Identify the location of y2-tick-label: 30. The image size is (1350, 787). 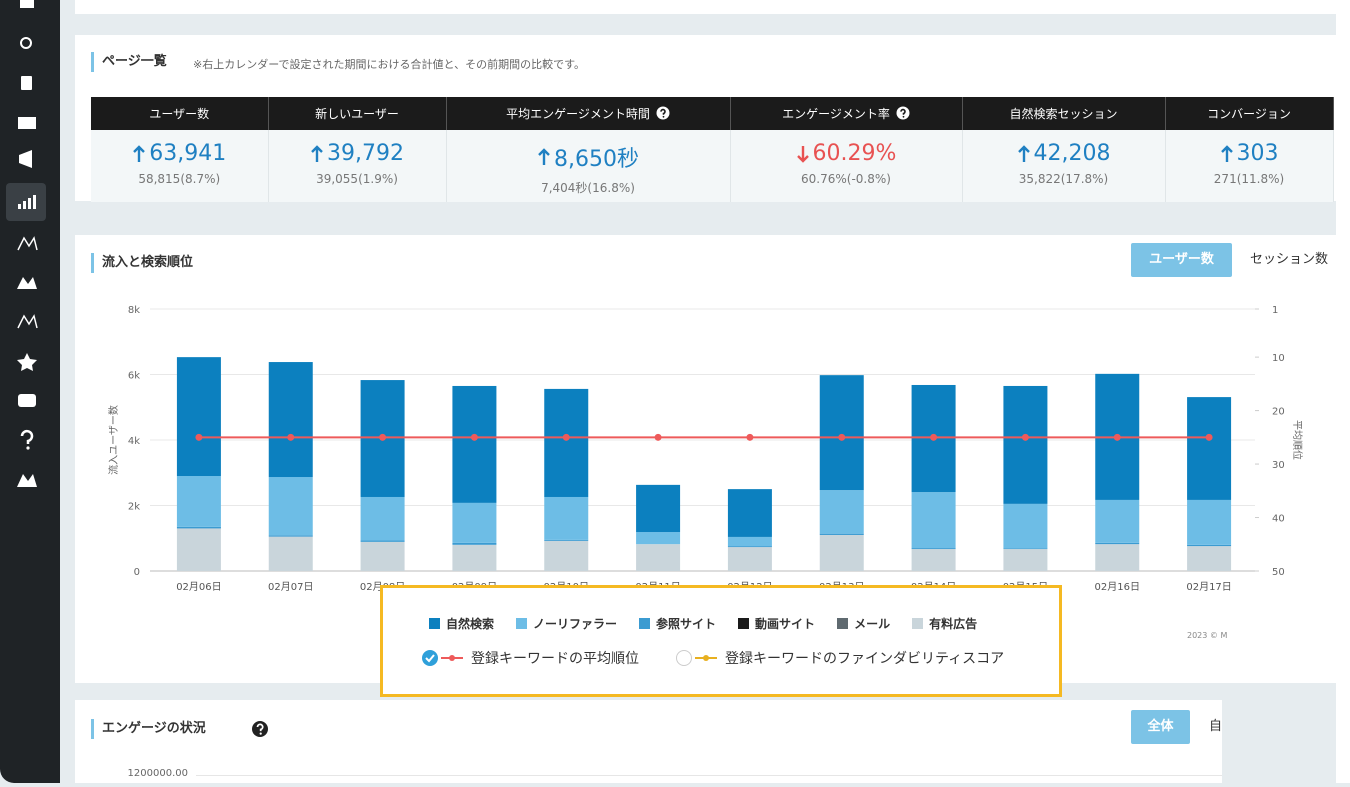
(1278, 465).